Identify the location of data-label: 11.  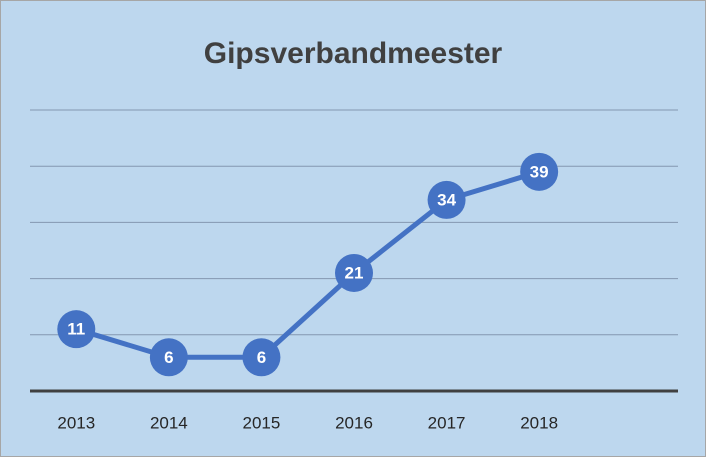
(76, 329).